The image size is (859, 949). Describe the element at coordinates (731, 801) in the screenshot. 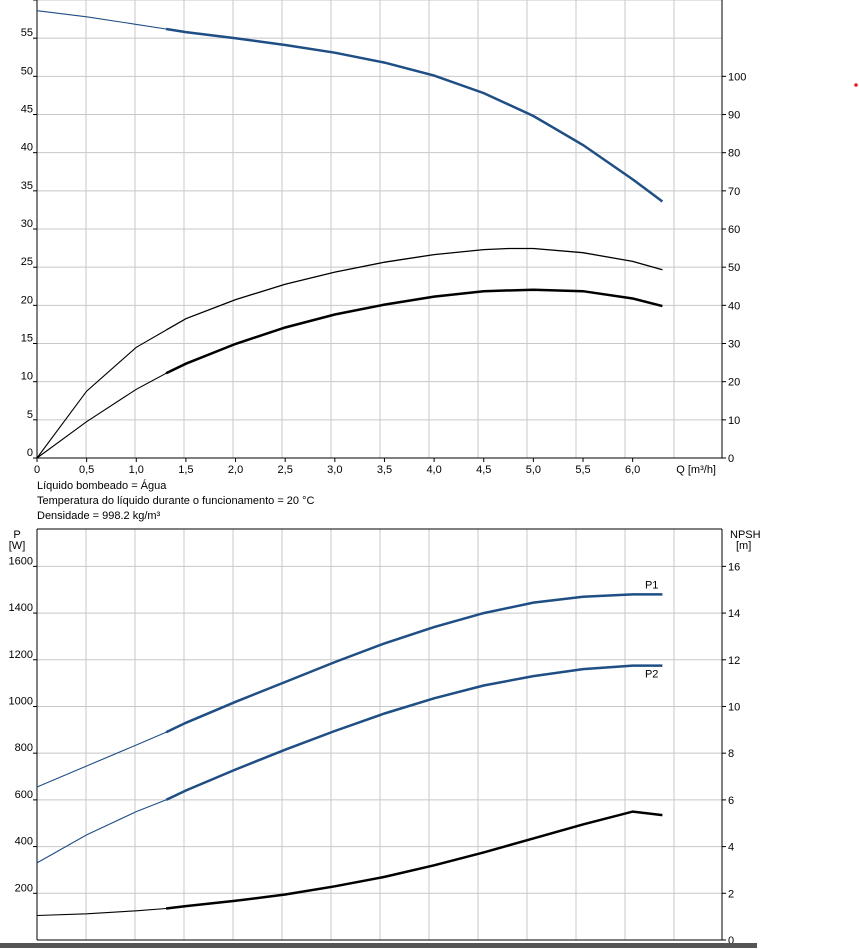

I see `right-tick-label: 6` at that location.